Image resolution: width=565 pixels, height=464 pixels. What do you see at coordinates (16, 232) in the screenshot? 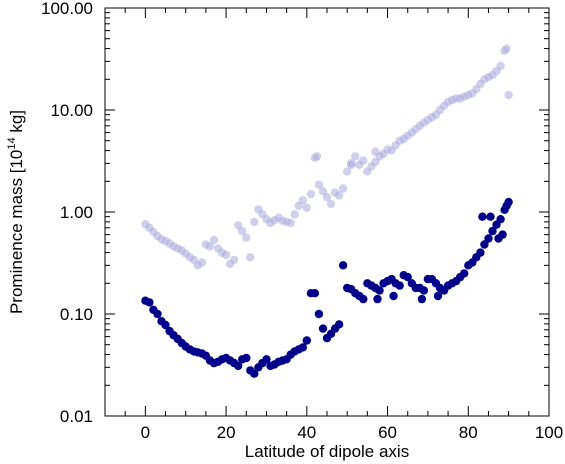
I see `y-axis-title-main: Prominence mass [10` at bounding box center [16, 232].